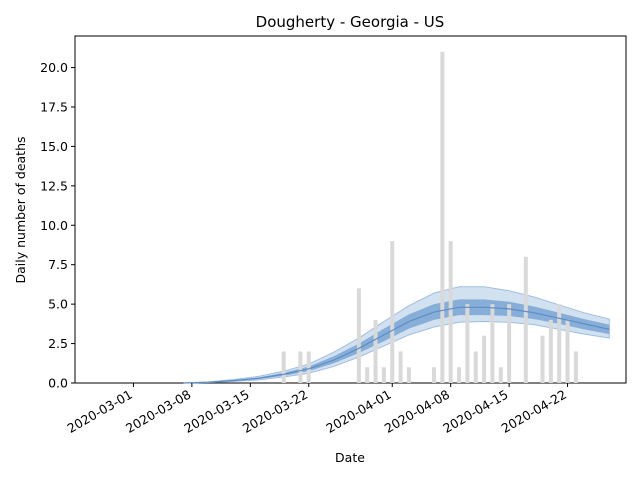 This screenshot has height=480, width=640. What do you see at coordinates (58, 343) in the screenshot?
I see `y-tick-label: 2.5` at bounding box center [58, 343].